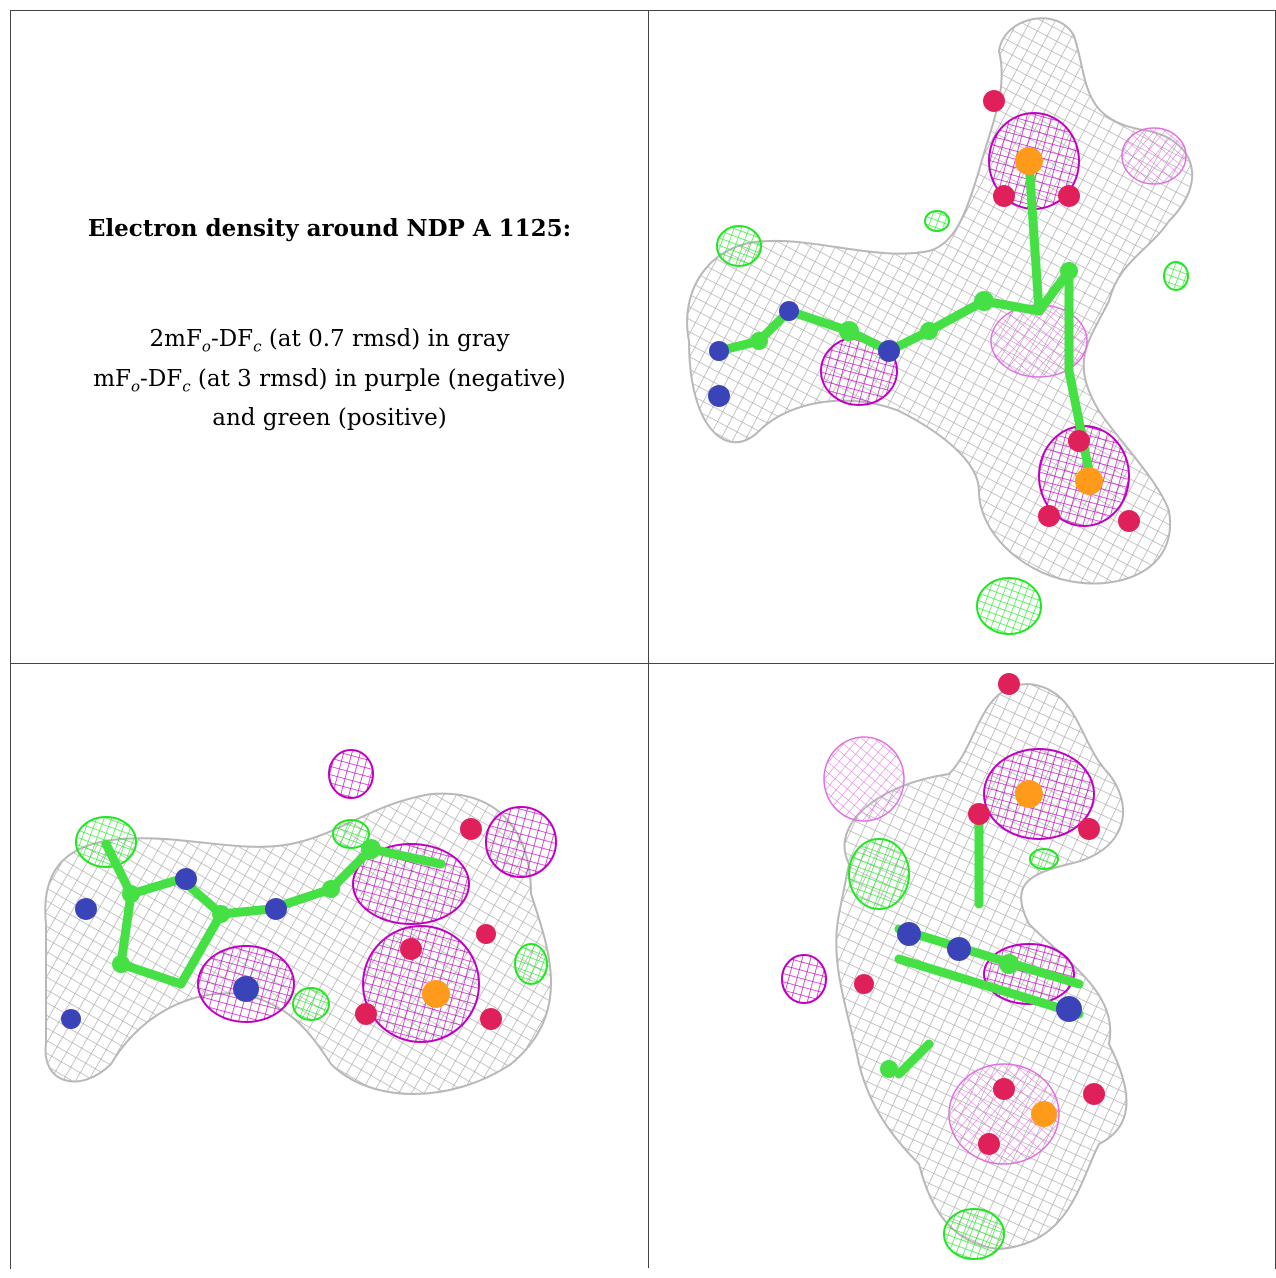 The width and height of the screenshot is (1276, 1278). Describe the element at coordinates (329, 418) in the screenshot. I see `caption-line-3: and green (positive)` at that location.